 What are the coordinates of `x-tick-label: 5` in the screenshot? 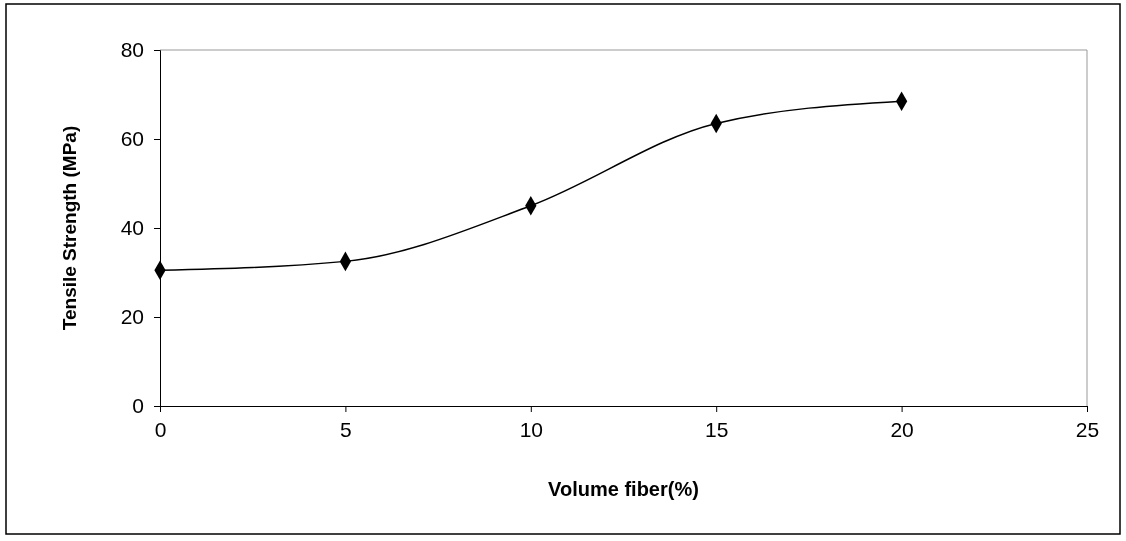 It's located at (346, 429).